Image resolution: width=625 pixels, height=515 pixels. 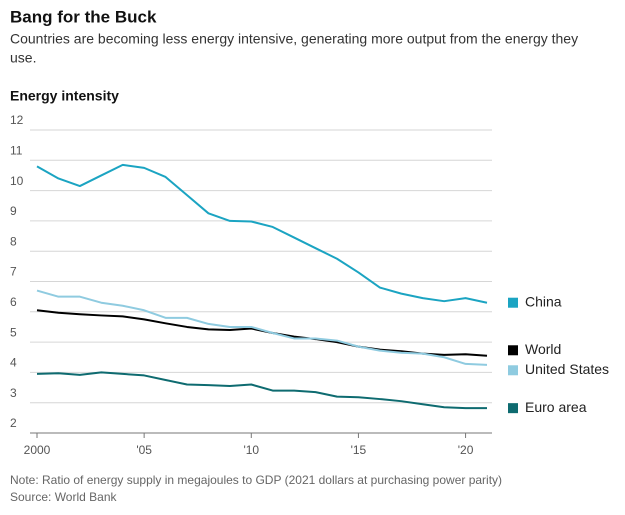 I want to click on y-tick-label: 6, so click(x=13, y=302).